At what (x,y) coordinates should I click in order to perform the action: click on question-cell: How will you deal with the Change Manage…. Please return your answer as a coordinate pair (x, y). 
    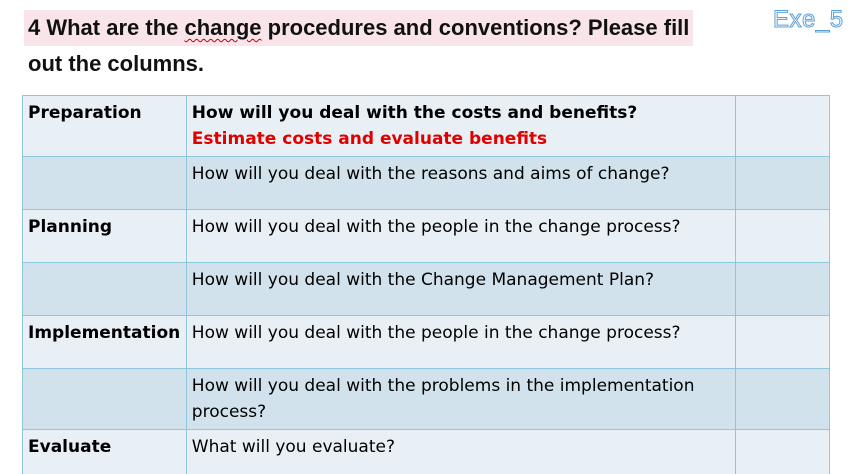
    Looking at the image, I should click on (460, 289).